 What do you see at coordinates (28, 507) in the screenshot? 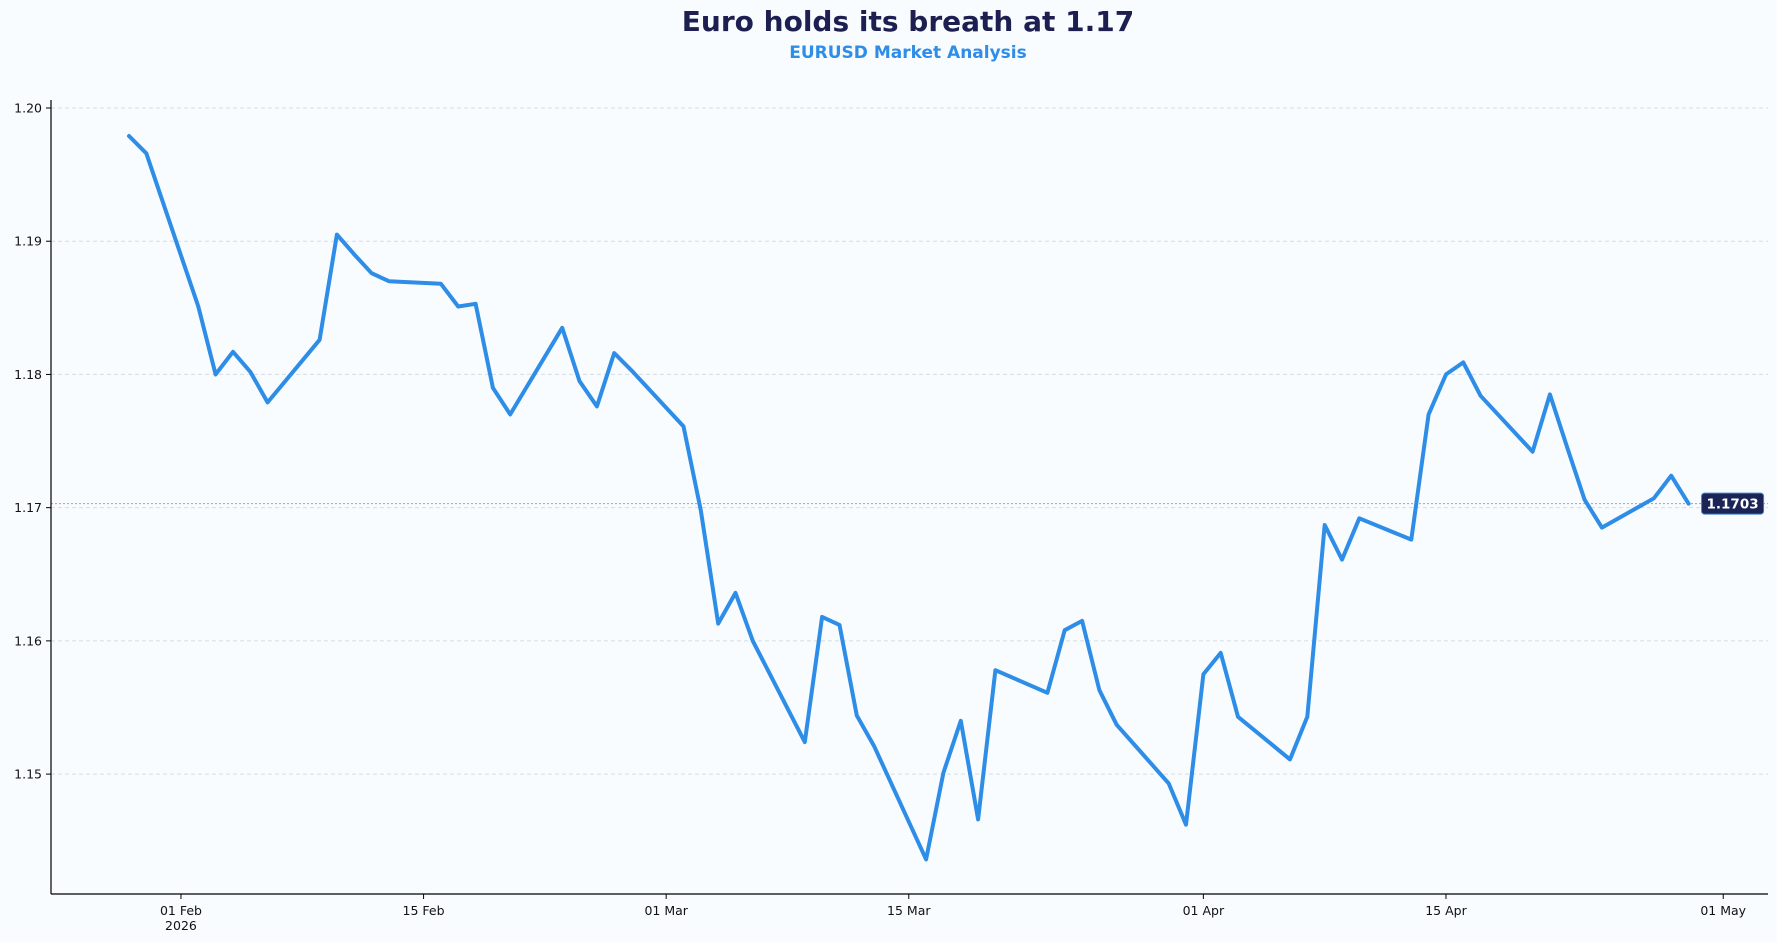
I see `y-tick-label: 1.17` at bounding box center [28, 507].